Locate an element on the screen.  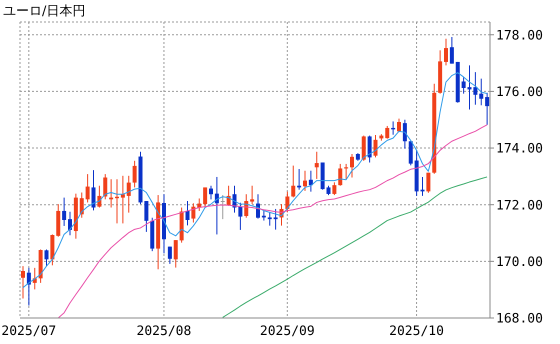
x-tick-label: 2025/07 is located at coordinates (28, 332).